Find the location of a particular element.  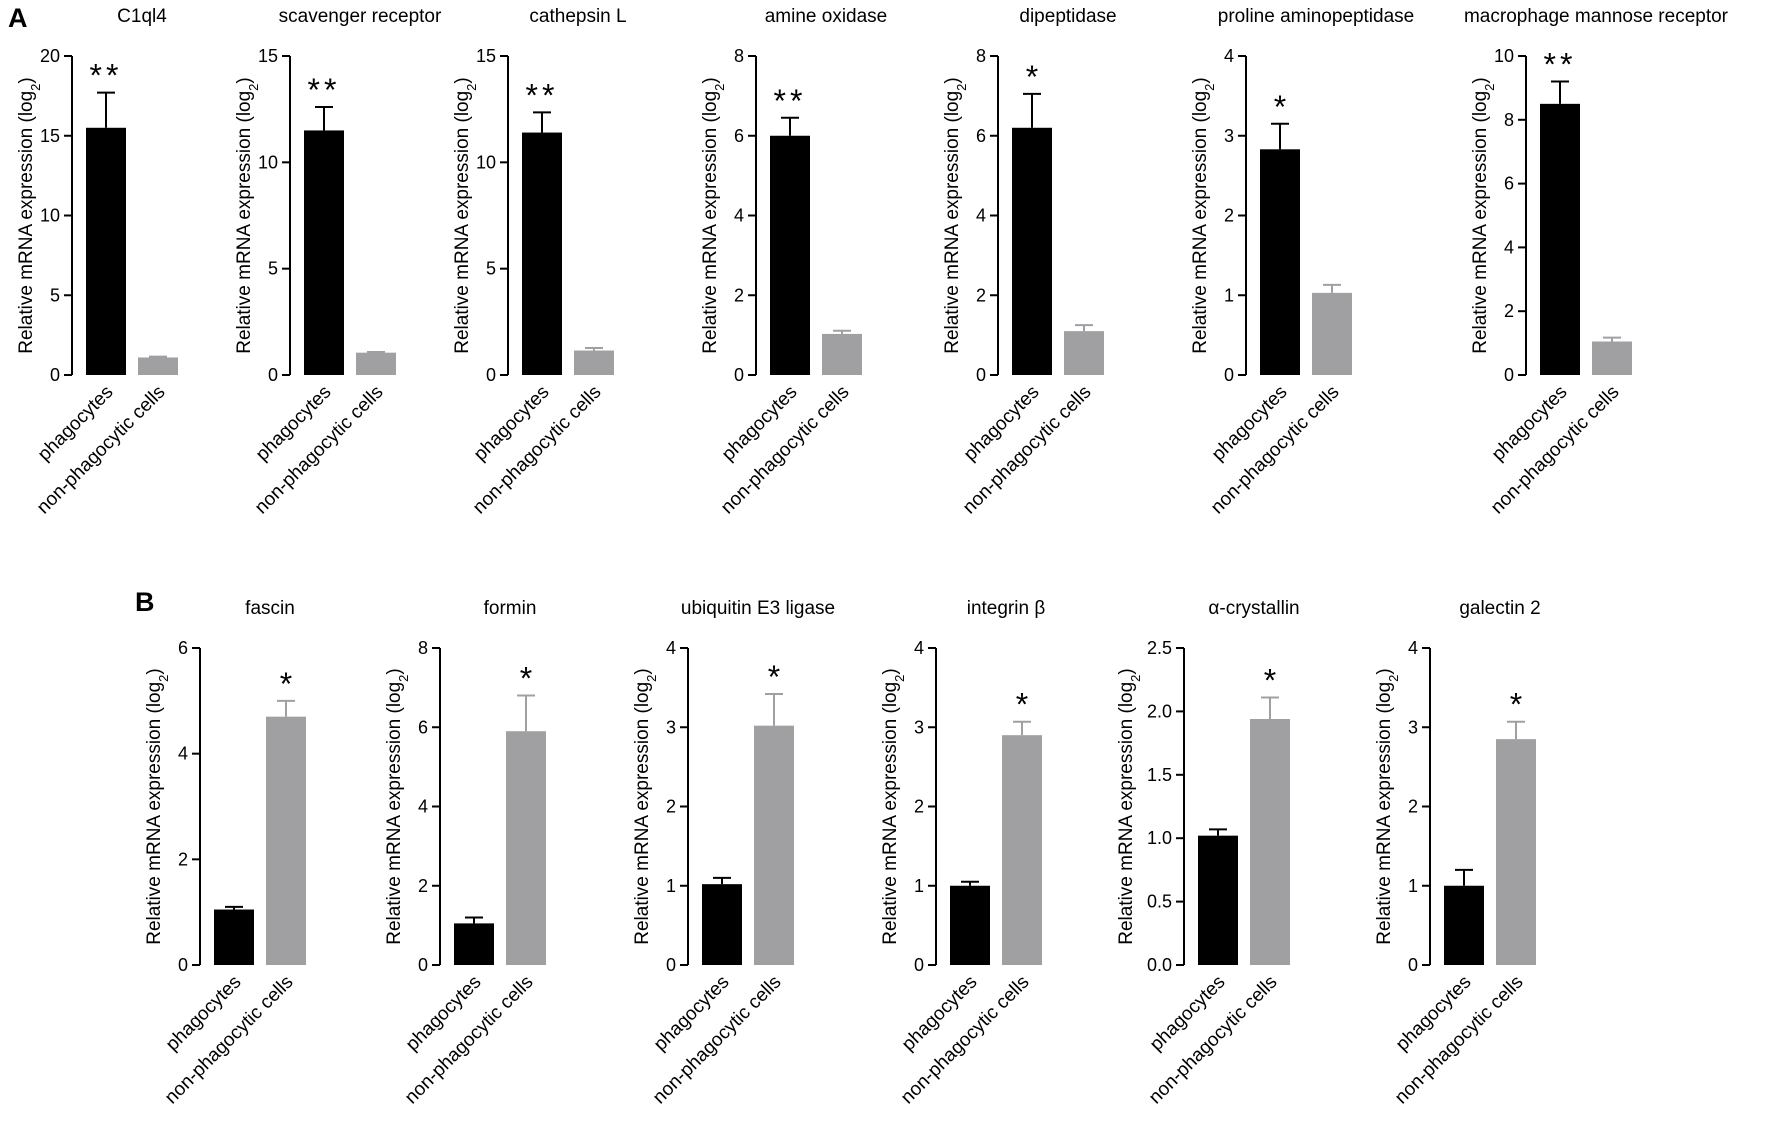

chart-title: scavenger receptor is located at coordinates (360, 16).